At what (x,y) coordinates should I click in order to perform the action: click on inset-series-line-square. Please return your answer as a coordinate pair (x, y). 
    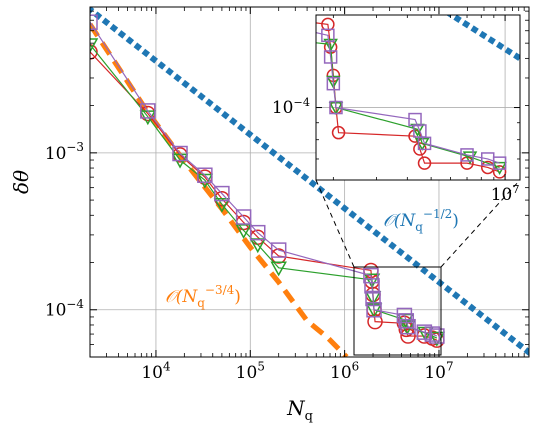
    Looking at the image, I should click on (408, 98).